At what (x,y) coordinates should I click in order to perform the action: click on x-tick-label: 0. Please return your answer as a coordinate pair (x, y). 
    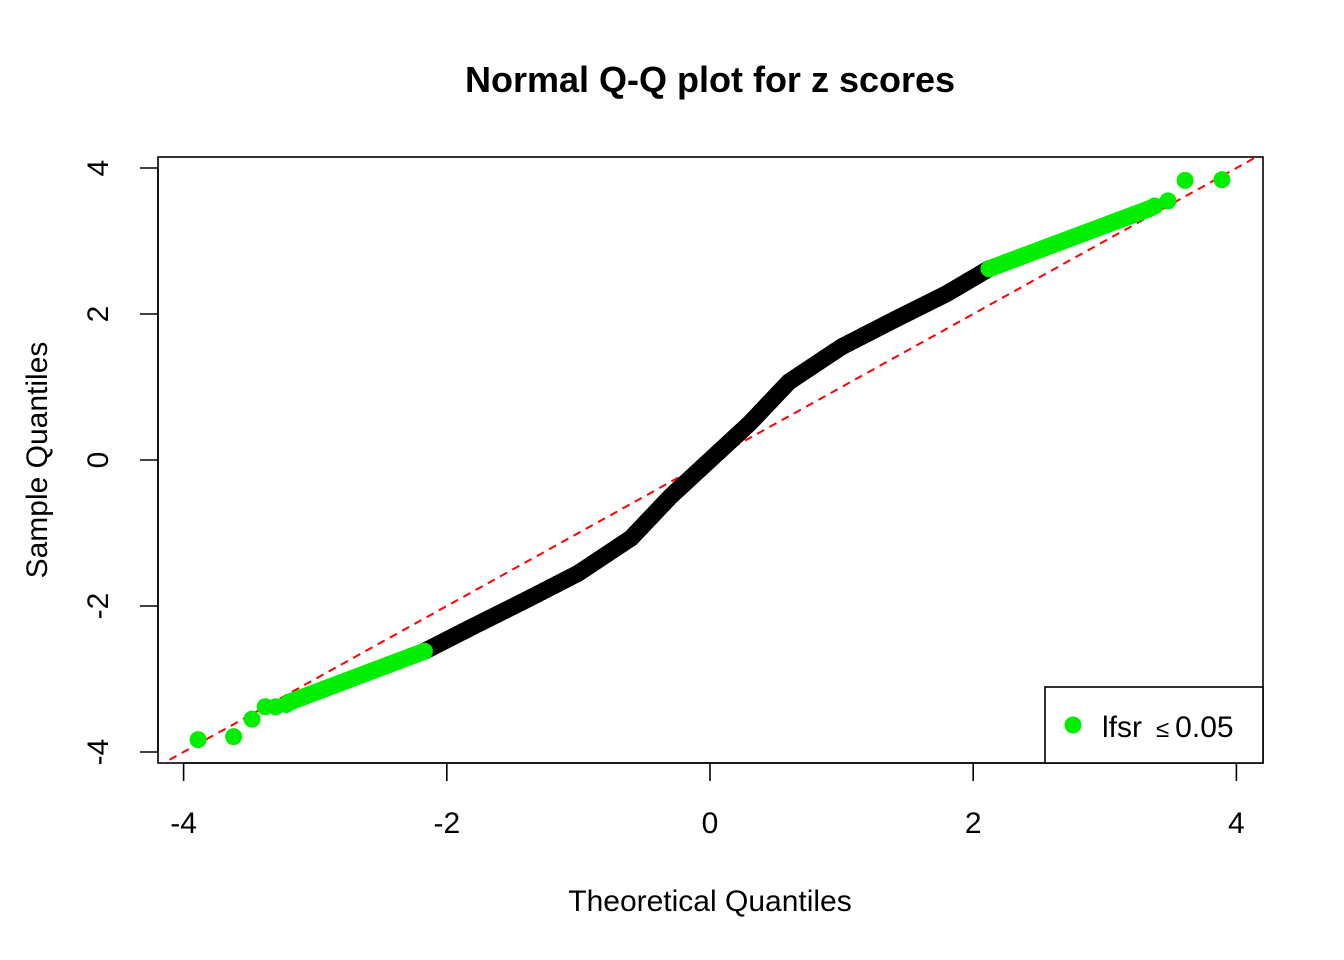
    Looking at the image, I should click on (710, 823).